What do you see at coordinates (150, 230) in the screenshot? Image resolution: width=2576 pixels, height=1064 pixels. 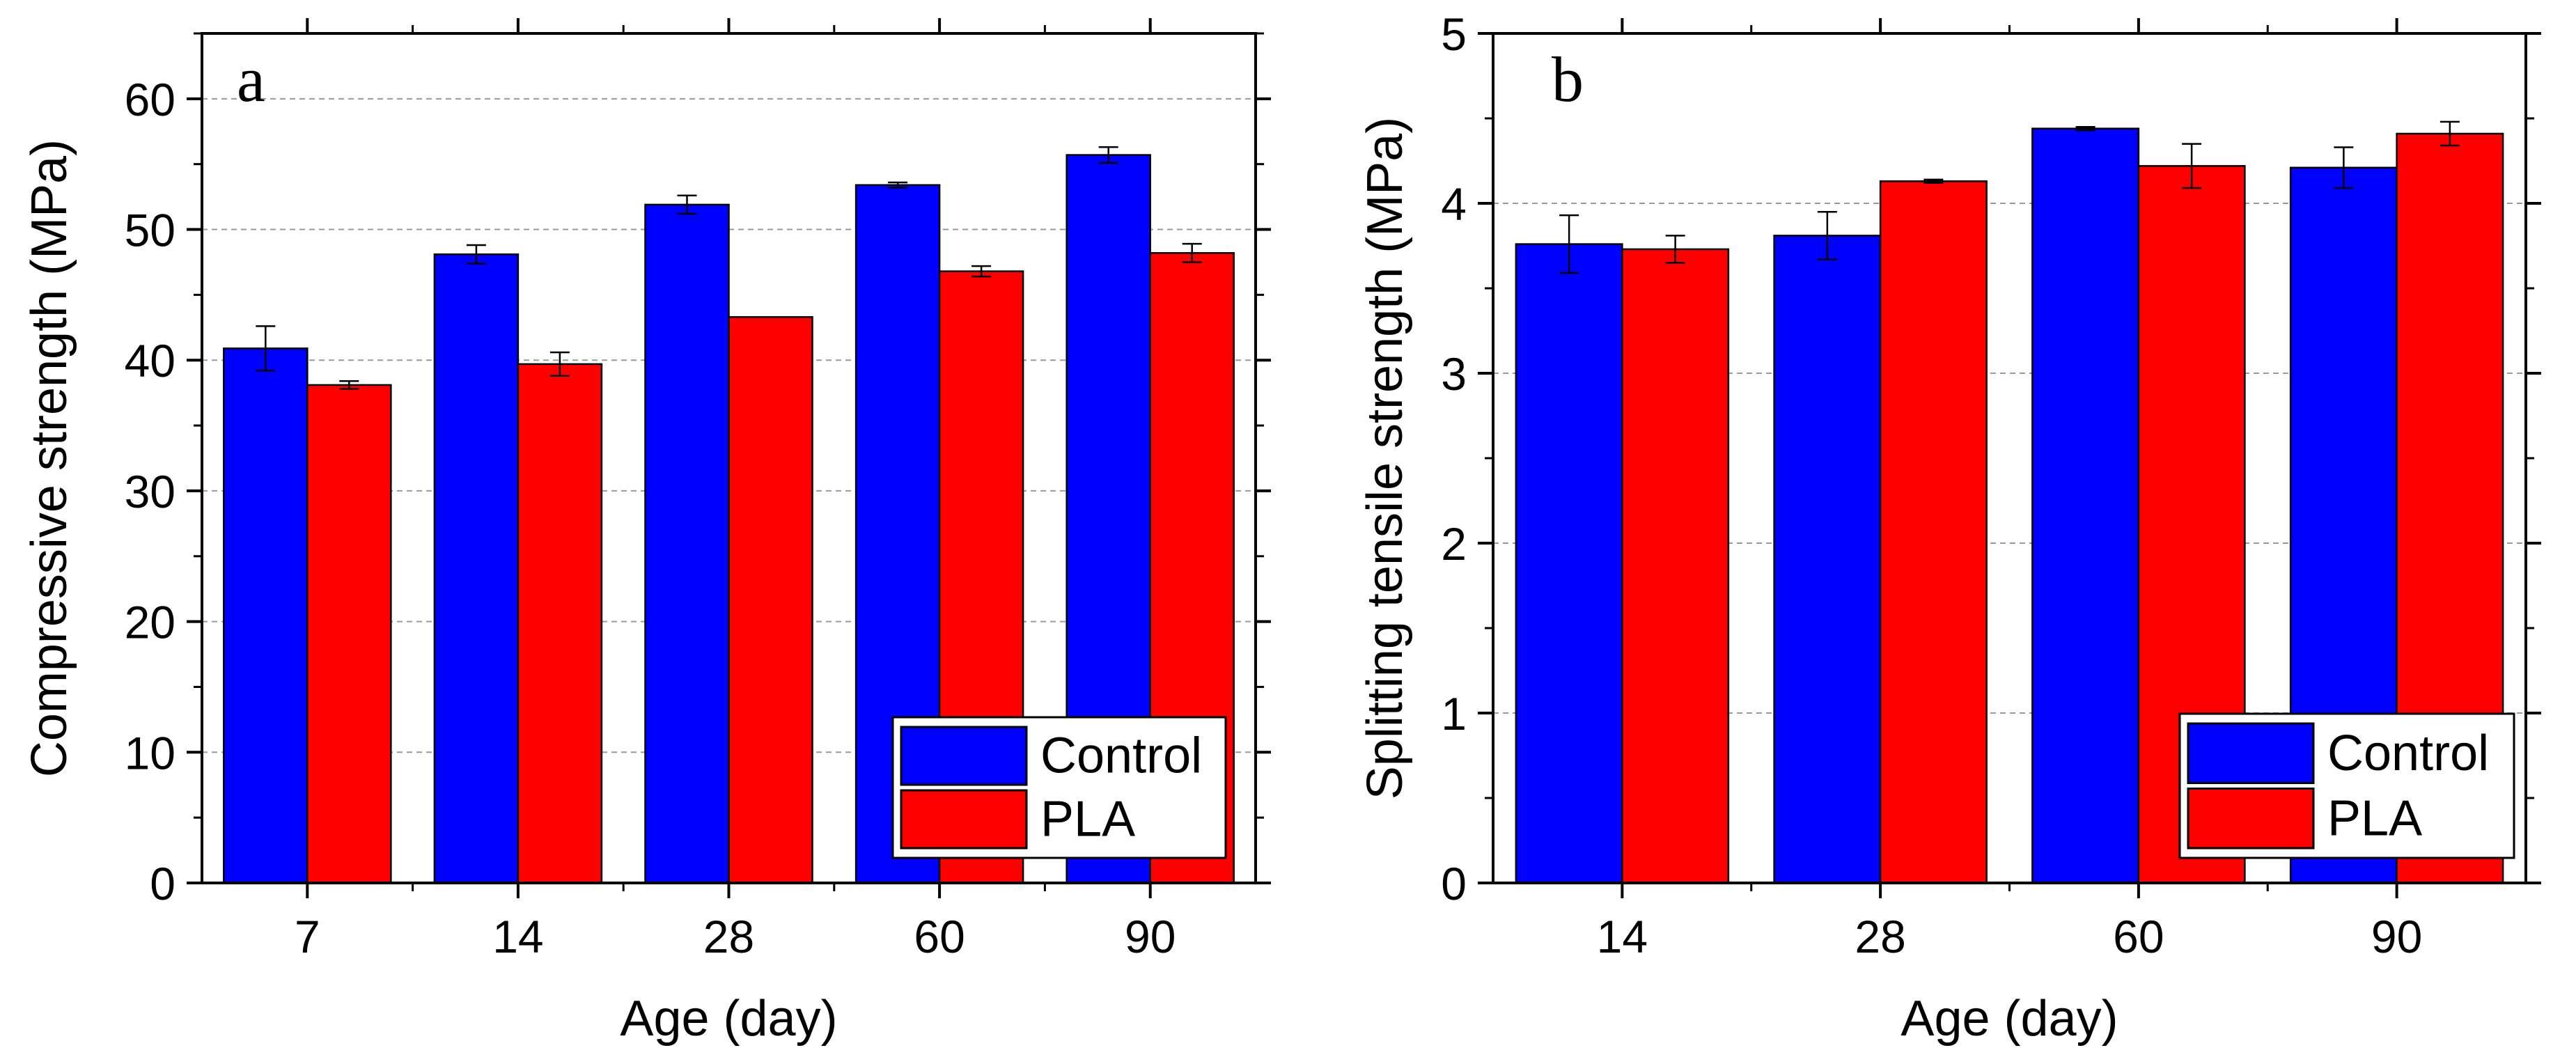 I see `y-tick-label: 50` at bounding box center [150, 230].